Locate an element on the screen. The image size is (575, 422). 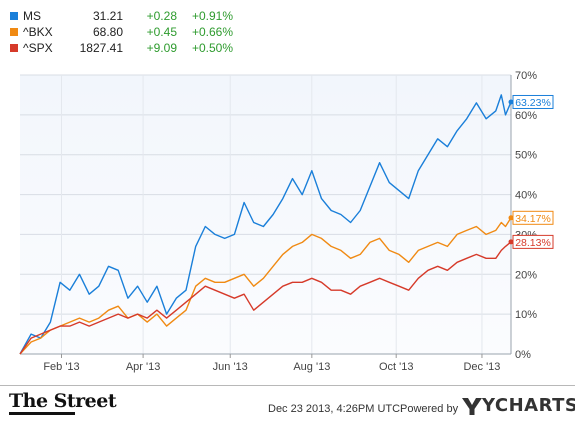
y-tick-label: 50% is located at coordinates (526, 156).